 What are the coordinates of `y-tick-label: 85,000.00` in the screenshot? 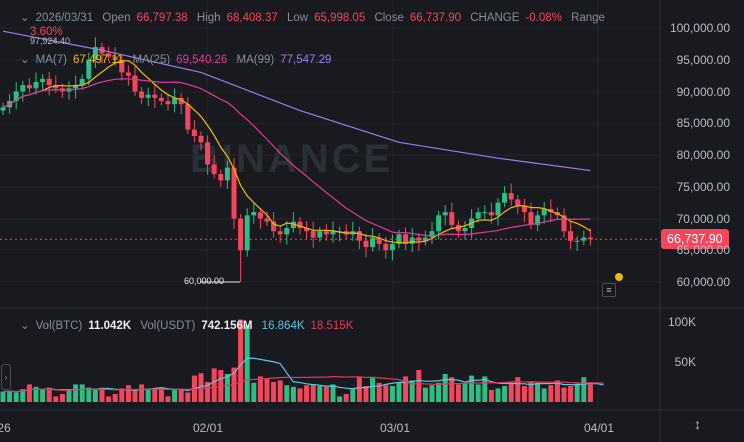 It's located at (703, 123).